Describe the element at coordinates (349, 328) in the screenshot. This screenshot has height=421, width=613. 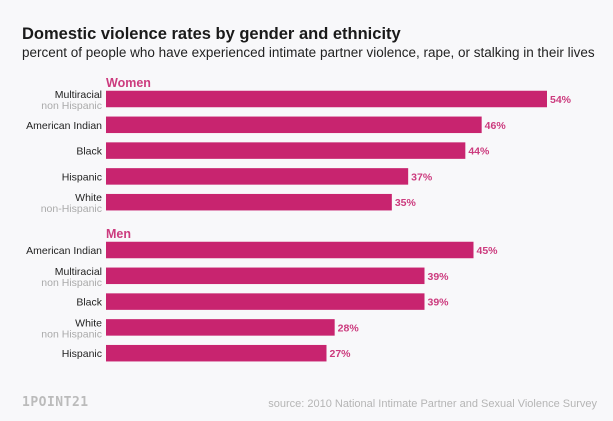
I see `data-label: 28%` at that location.